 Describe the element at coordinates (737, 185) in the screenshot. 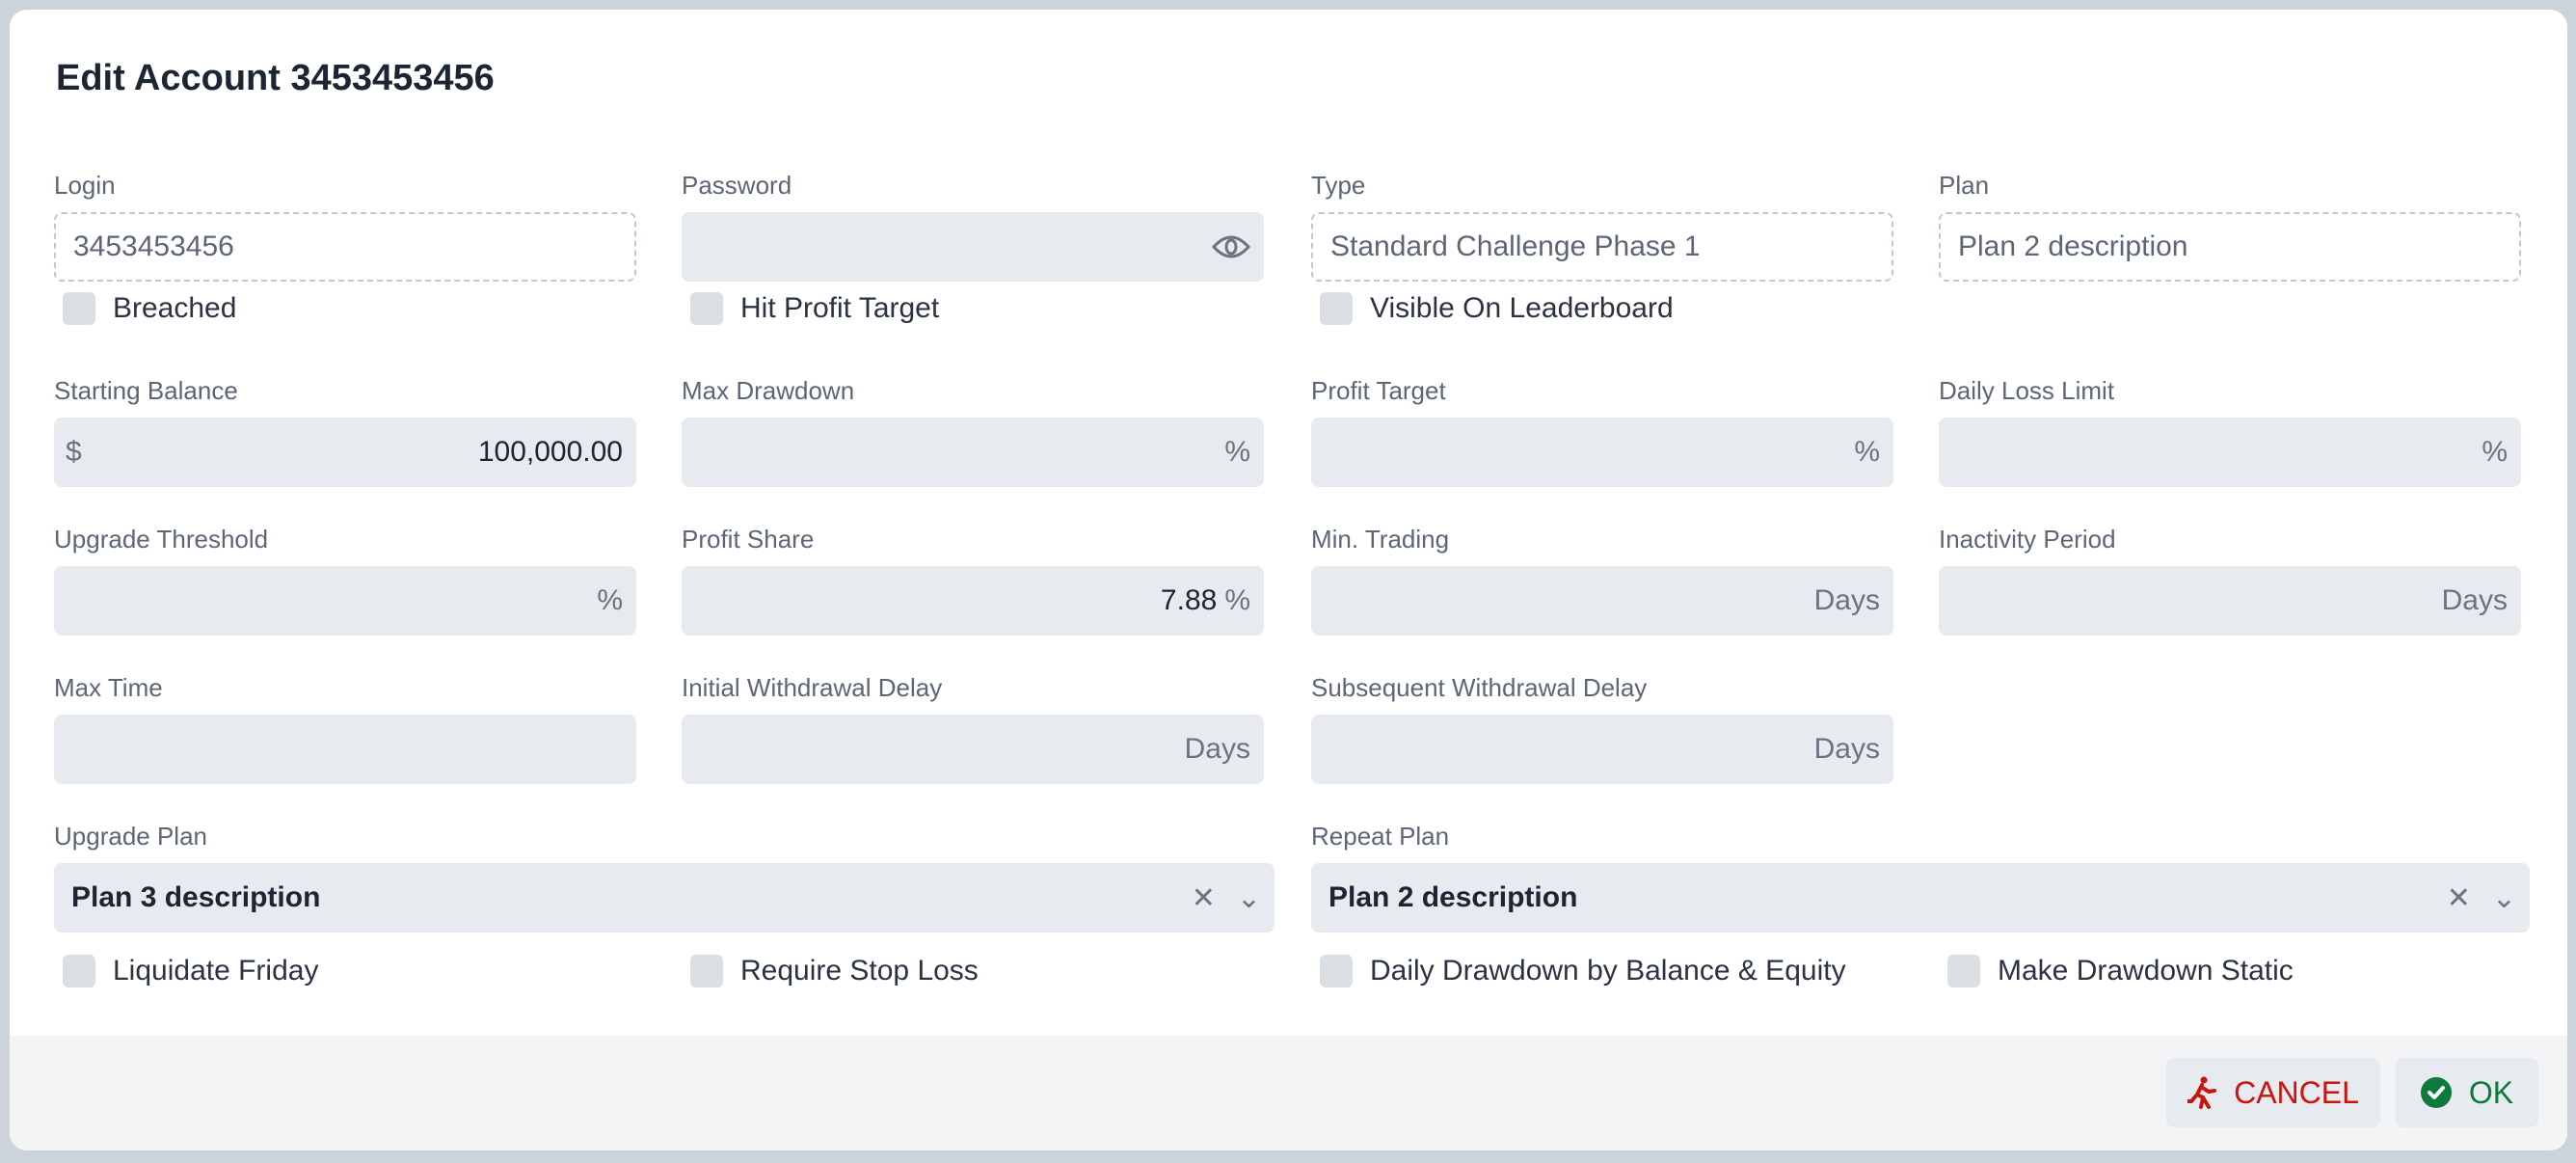

I see `password-label: Password` at that location.